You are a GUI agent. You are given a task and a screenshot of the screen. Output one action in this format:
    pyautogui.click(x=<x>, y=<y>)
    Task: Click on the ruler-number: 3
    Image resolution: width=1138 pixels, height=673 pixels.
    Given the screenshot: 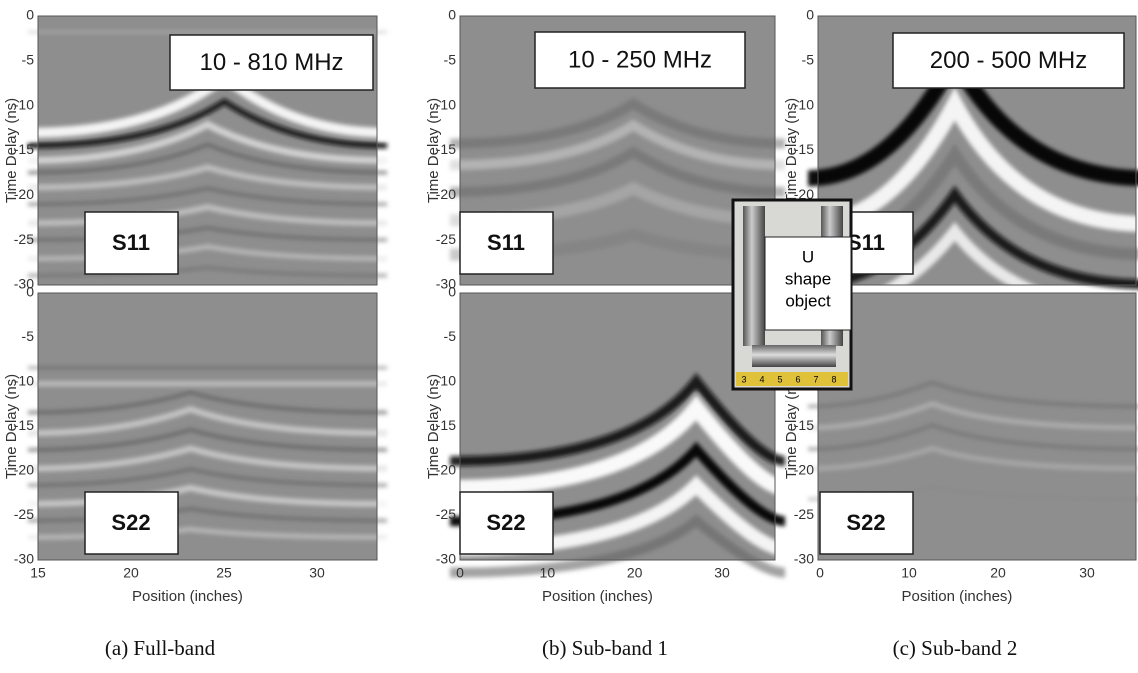 What is the action you would take?
    pyautogui.click(x=743, y=379)
    